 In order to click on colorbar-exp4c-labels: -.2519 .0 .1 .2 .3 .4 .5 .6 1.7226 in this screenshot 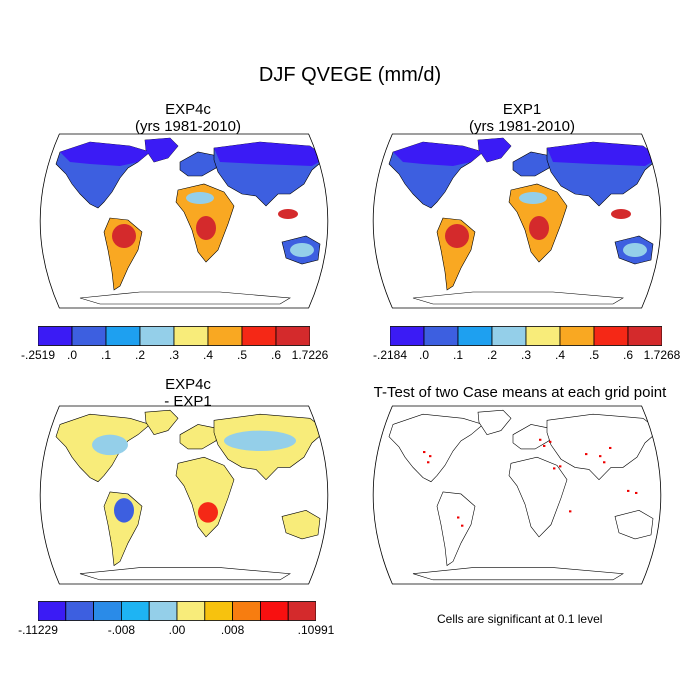, I will do `click(174, 356)`.